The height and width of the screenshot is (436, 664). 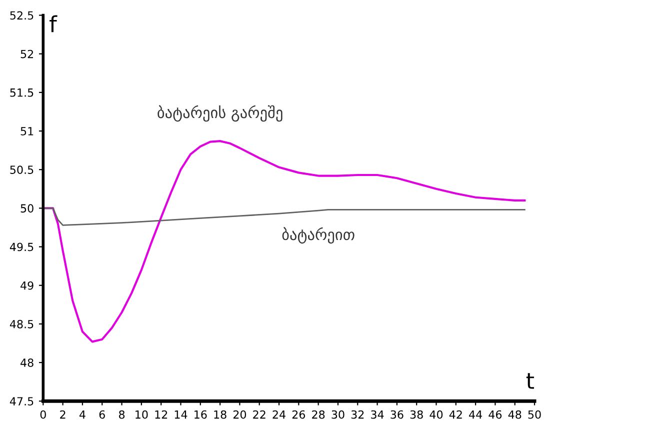 What do you see at coordinates (142, 414) in the screenshot?
I see `x-tick-label: 10` at bounding box center [142, 414].